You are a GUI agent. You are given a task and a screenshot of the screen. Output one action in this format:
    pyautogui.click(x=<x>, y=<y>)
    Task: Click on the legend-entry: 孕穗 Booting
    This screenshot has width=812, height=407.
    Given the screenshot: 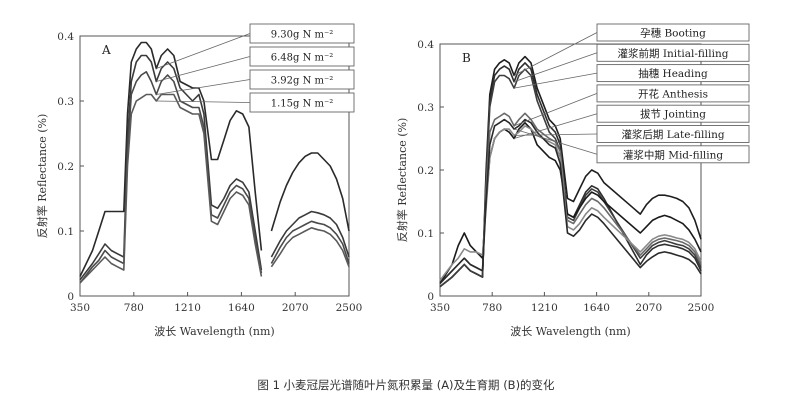 What is the action you would take?
    pyautogui.click(x=673, y=33)
    